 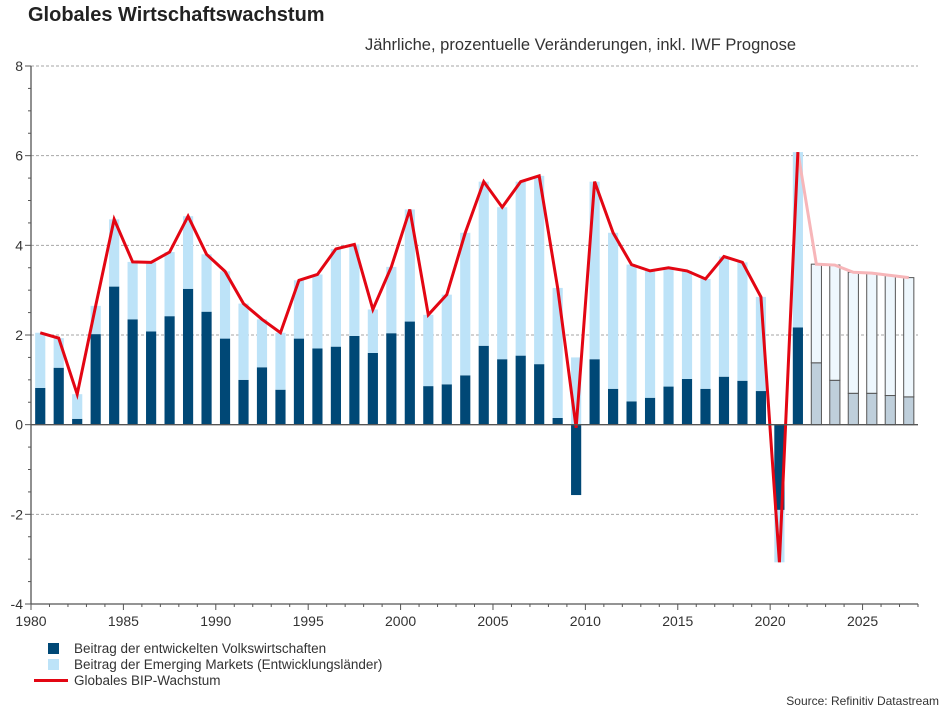 I want to click on x-tick-label: 2015, so click(x=677, y=621).